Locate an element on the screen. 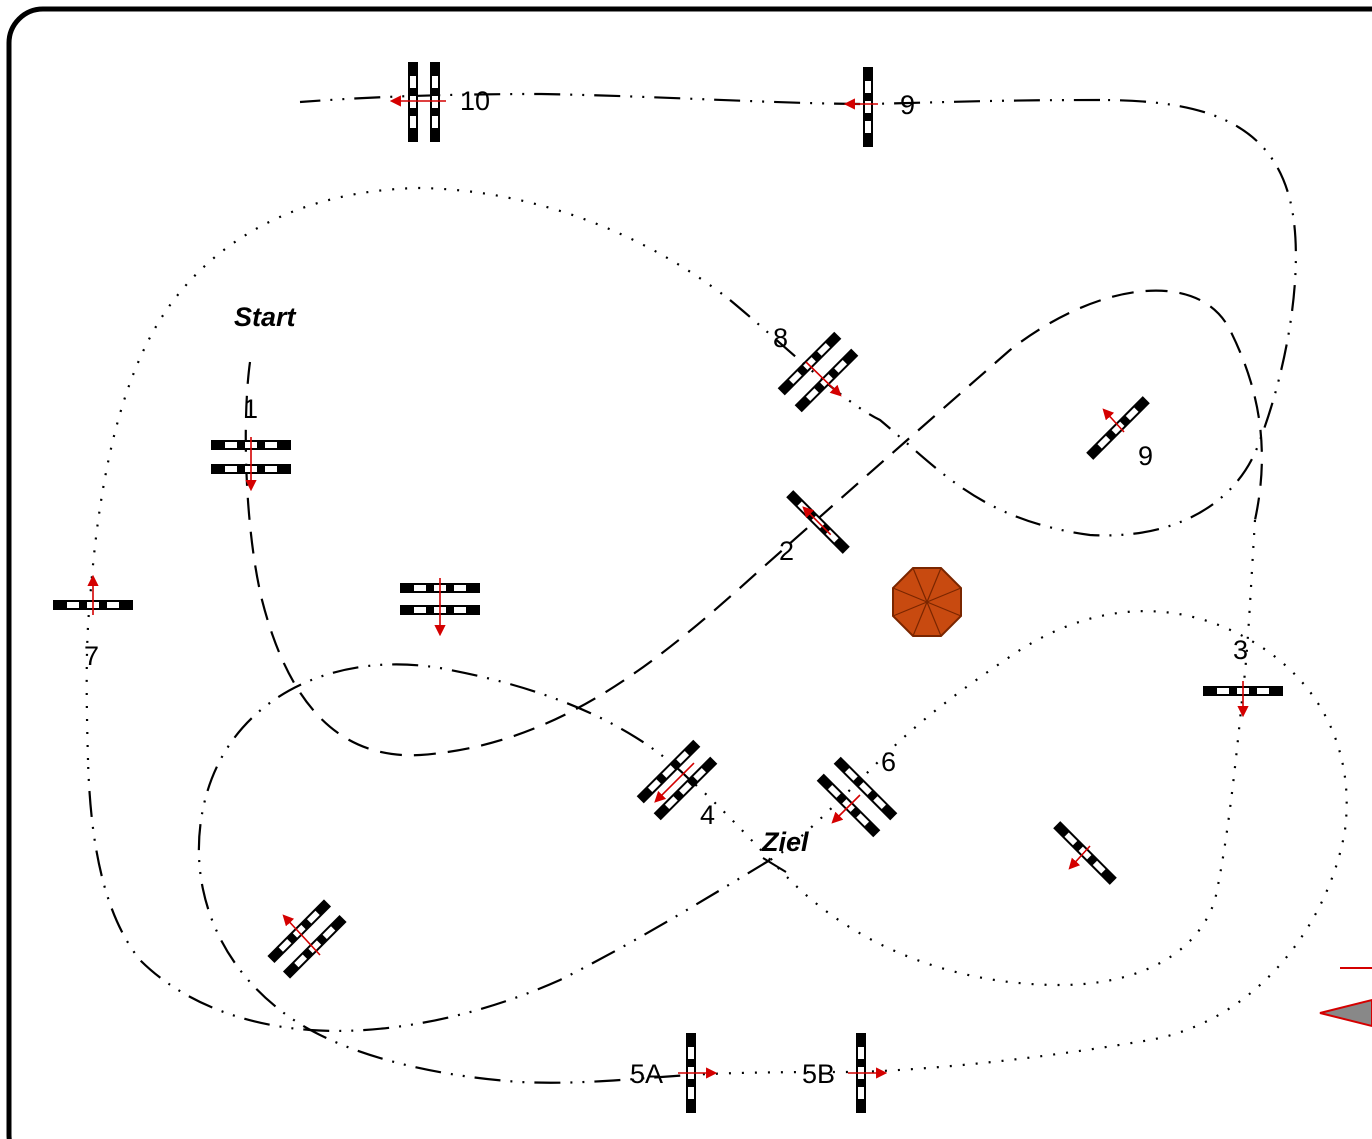 The height and width of the screenshot is (1139, 1372). legend-direction-arrow-icon is located at coordinates (1345, 1013).